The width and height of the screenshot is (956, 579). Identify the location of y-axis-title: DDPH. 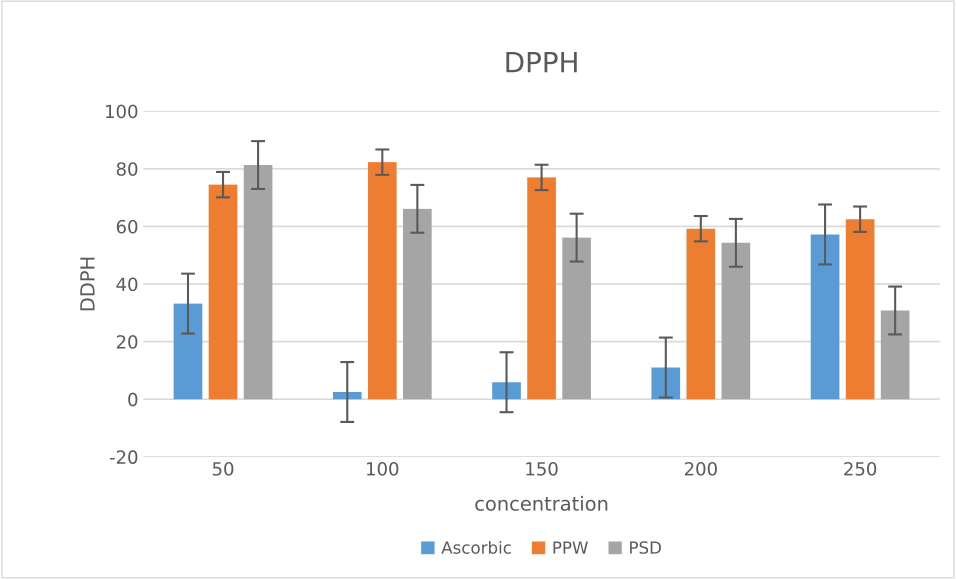
(87, 284).